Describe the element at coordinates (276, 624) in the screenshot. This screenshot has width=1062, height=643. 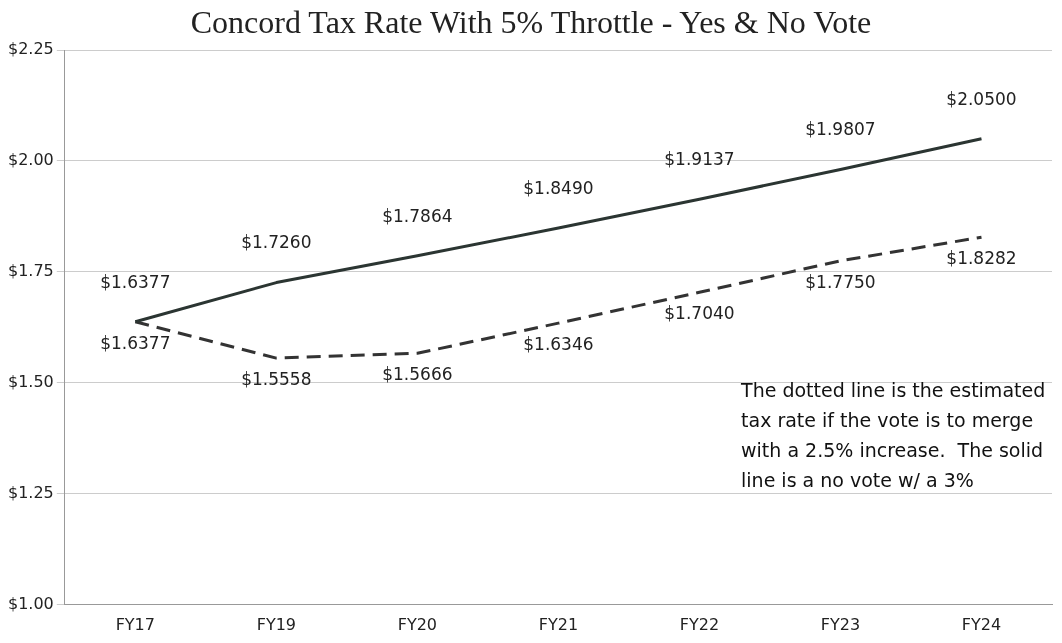
I see `x-tick-label: FY19` at that location.